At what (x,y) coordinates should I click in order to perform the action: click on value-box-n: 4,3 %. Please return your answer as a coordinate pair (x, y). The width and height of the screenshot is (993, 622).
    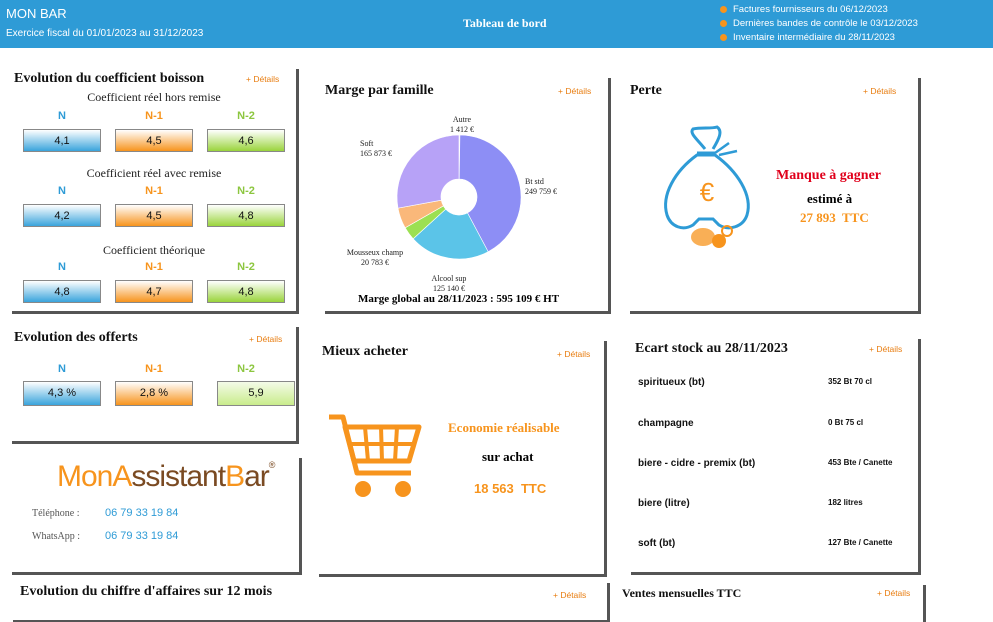
    Looking at the image, I should click on (62, 393).